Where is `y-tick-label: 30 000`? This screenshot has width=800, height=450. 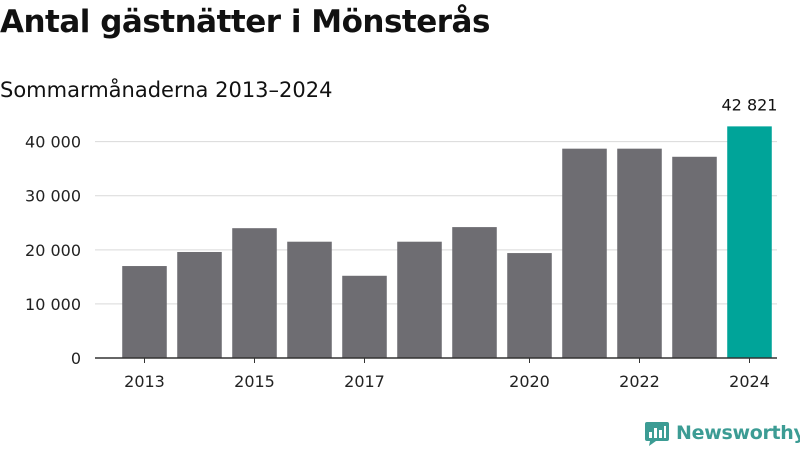 y-tick-label: 30 000 is located at coordinates (53, 196).